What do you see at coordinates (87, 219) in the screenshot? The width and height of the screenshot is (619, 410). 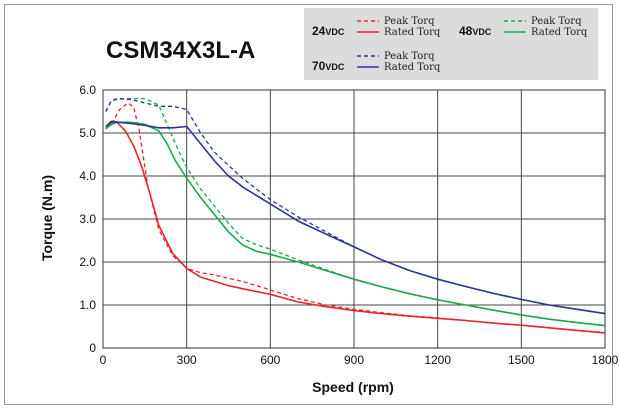 I see `y-tick-label: 3.0` at bounding box center [87, 219].